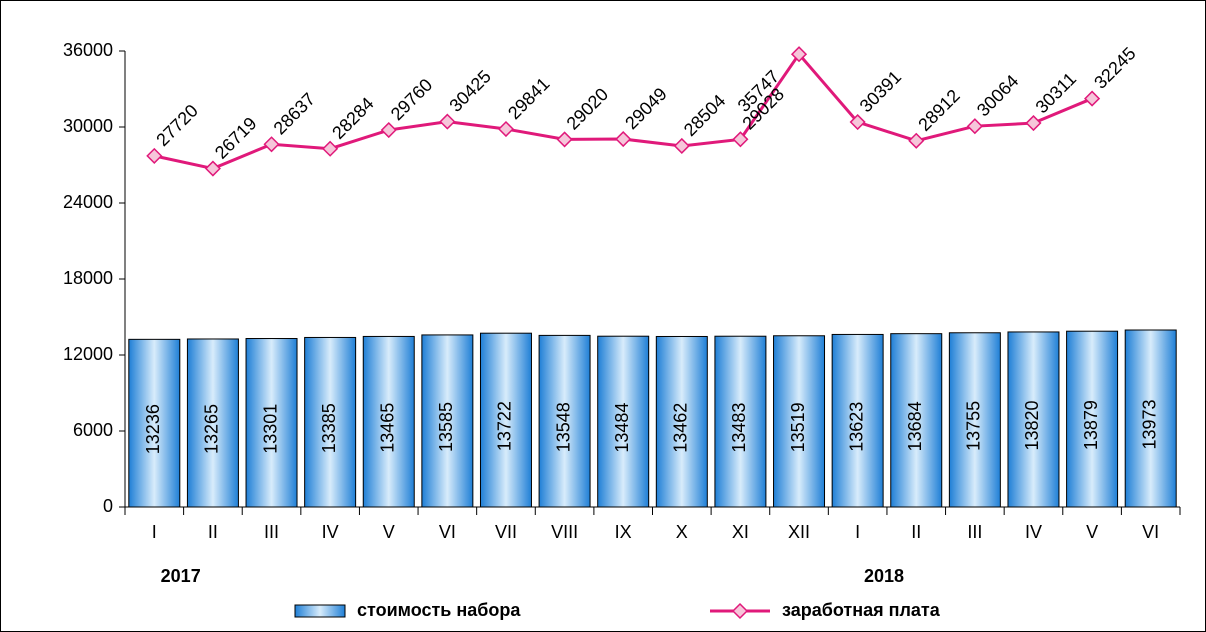 This screenshot has width=1206, height=632. I want to click on bar-label: 13385, so click(329, 428).